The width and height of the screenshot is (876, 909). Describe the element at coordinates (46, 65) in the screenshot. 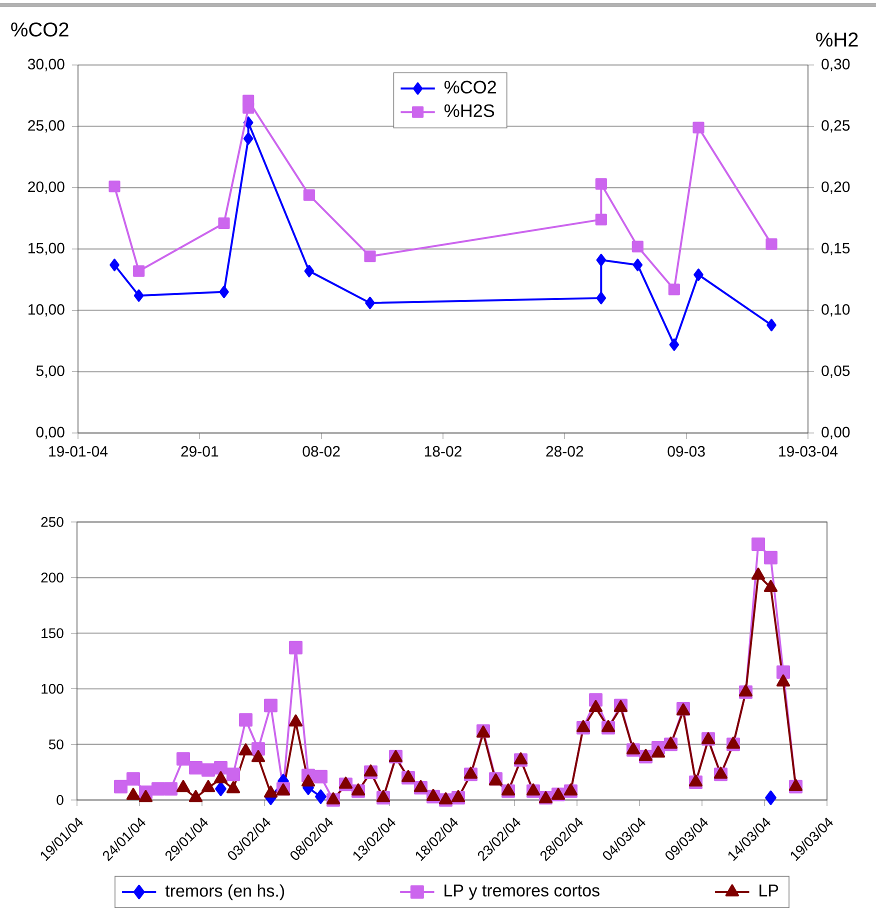

I see `y-tick-label: 30,00` at that location.